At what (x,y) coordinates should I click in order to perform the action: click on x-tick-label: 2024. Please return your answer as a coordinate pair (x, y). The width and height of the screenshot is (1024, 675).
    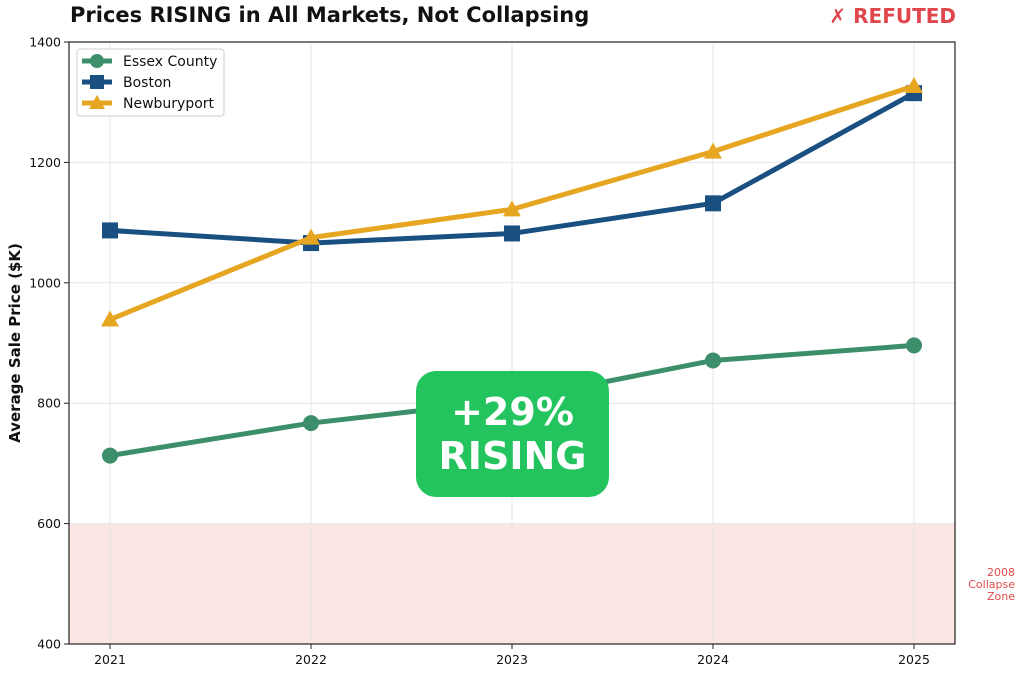
    Looking at the image, I should click on (713, 659).